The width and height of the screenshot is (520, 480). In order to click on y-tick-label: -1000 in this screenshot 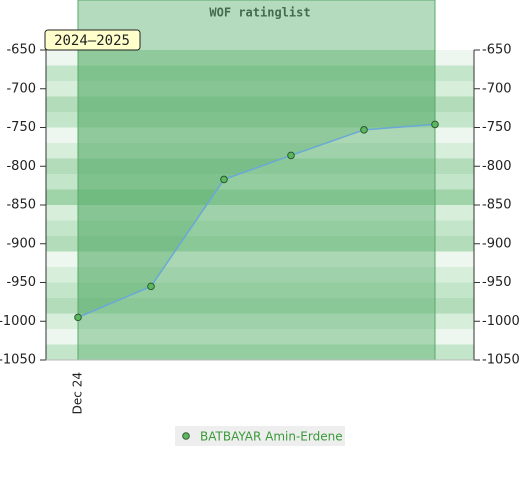, I will do `click(18, 321)`.